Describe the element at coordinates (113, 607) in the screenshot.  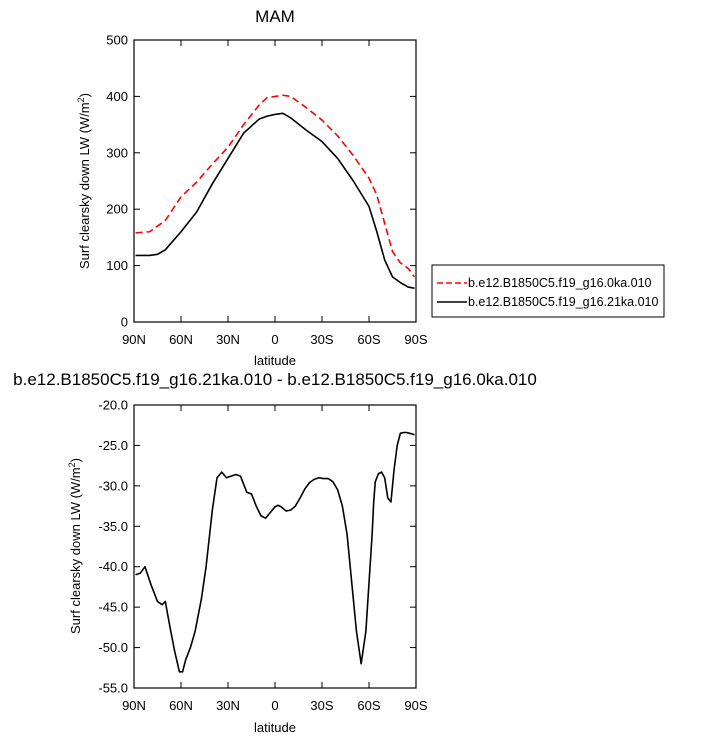
I see `bottom-y-tick-label: -45.0` at that location.